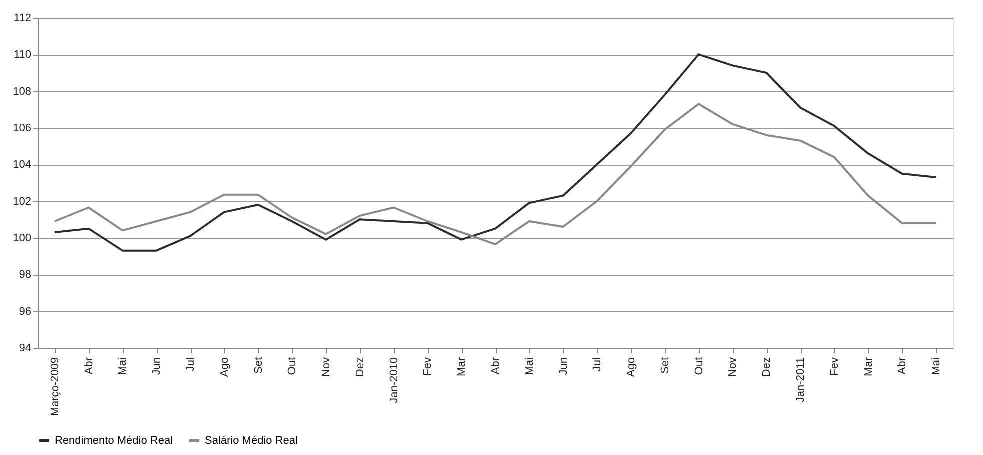 The width and height of the screenshot is (983, 455). What do you see at coordinates (55, 387) in the screenshot?
I see `x-tick-label: Março-2009` at bounding box center [55, 387].